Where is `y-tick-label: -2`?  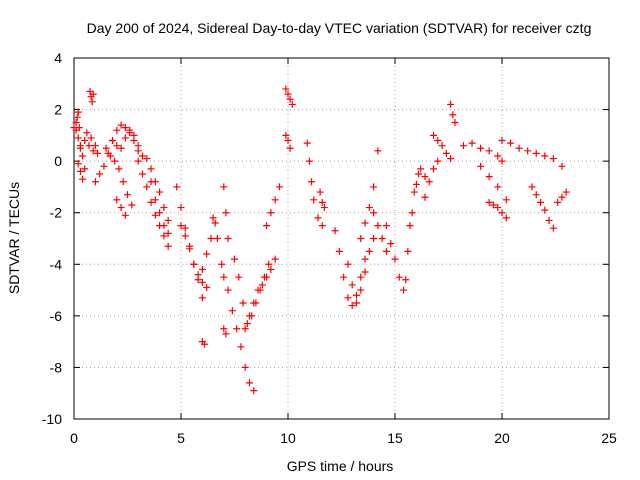 y-tick-label: -2 is located at coordinates (56, 213).